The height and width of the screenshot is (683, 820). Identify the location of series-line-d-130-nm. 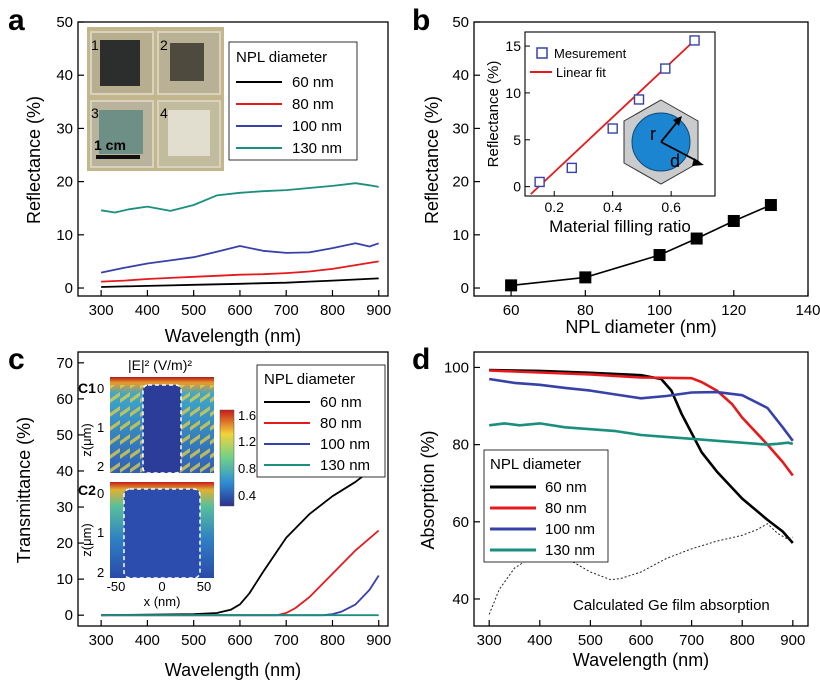
(641, 434).